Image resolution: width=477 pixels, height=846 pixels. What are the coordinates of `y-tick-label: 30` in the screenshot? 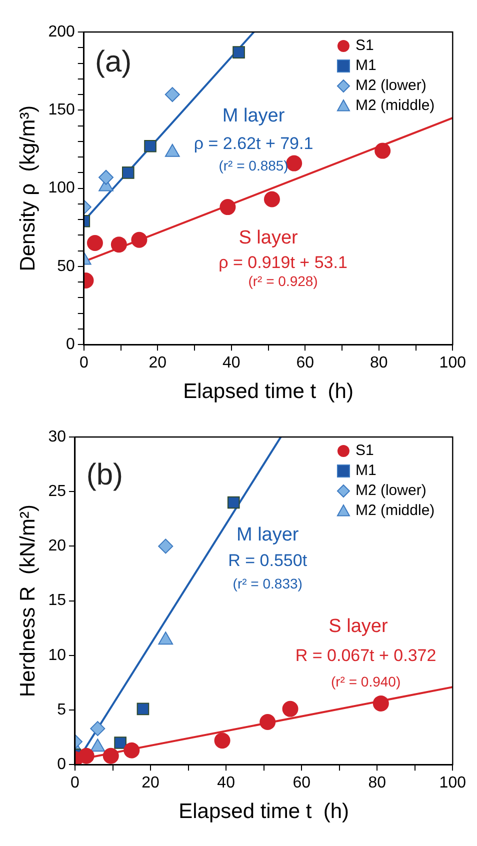 It's located at (57, 437).